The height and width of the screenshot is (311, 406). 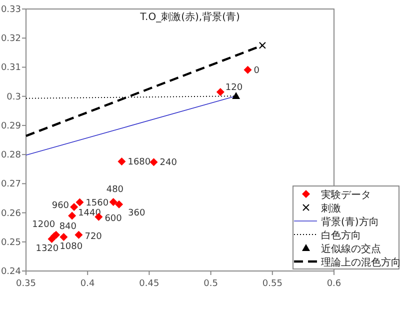 I want to click on annotation: 1440, so click(x=90, y=213).